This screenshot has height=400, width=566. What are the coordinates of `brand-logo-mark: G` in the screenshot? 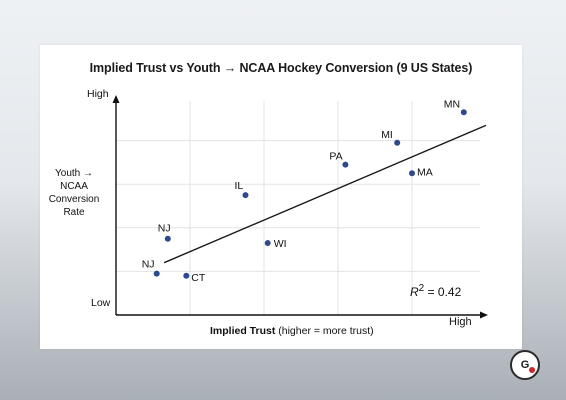 It's located at (525, 365).